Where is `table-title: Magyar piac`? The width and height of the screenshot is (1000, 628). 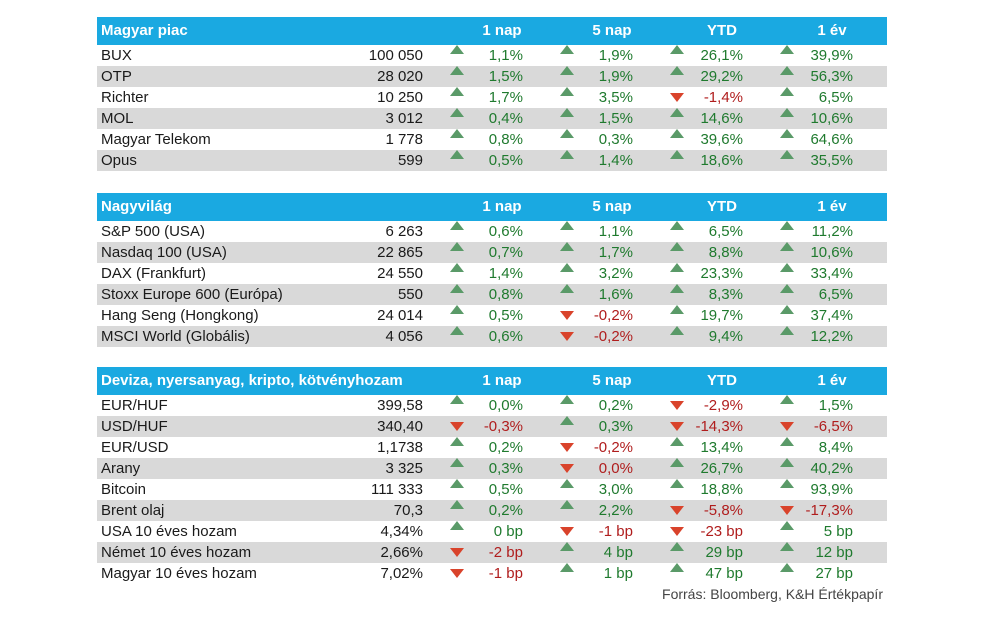
table-title: Magyar piac is located at coordinates (144, 30).